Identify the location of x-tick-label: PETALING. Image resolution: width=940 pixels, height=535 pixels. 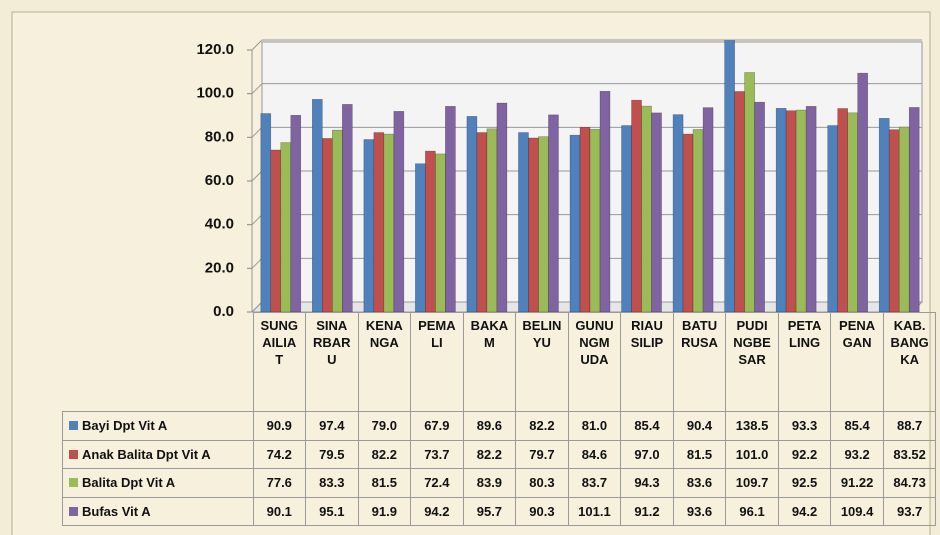
(804, 362).